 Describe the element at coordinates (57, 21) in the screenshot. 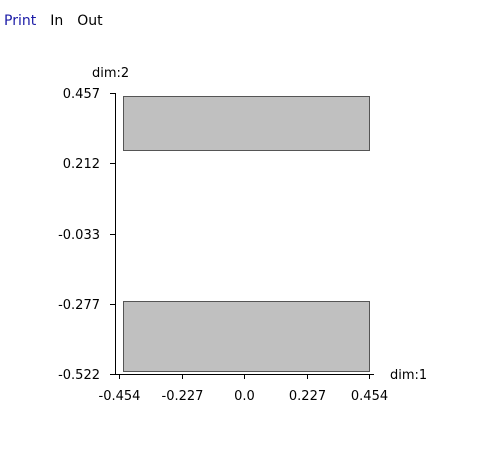

I see `zoom-in-button: In` at that location.